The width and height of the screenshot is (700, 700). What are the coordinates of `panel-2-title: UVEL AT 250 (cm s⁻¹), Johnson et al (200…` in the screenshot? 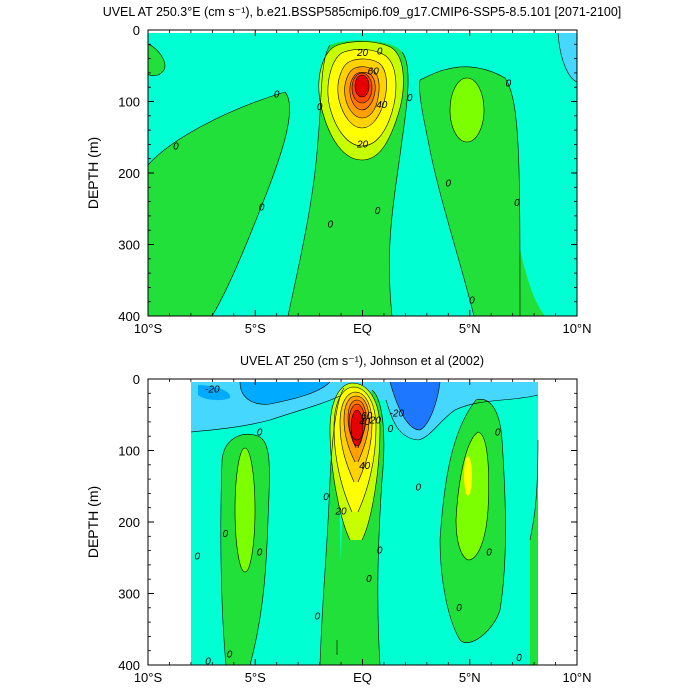 It's located at (362, 361).